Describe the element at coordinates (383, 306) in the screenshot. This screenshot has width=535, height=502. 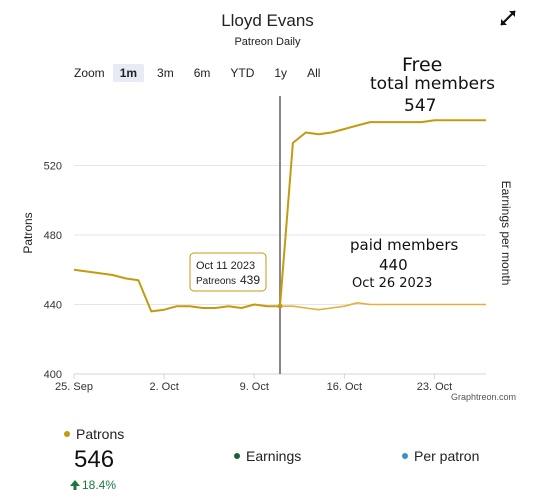
I see `series-line-paid-members` at that location.